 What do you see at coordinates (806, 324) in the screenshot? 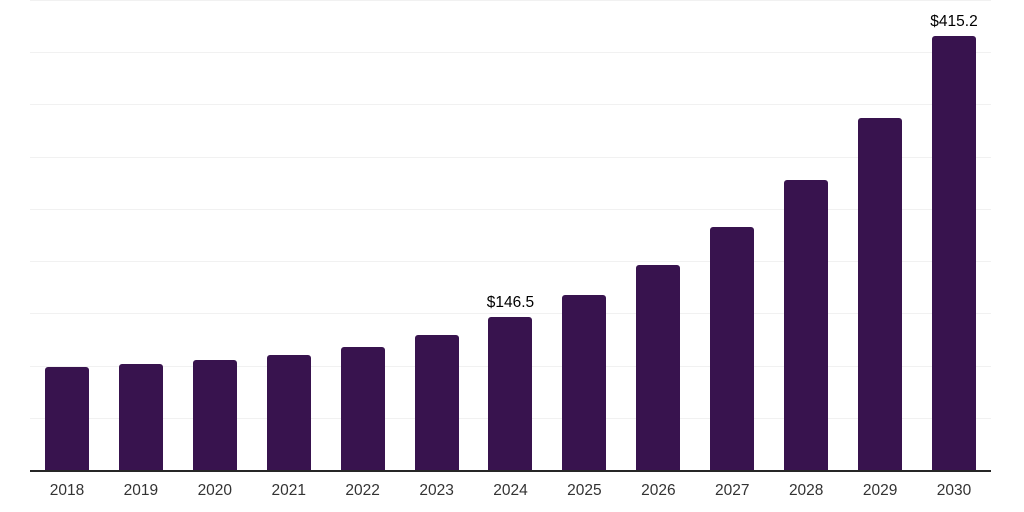
I see `bar-2028` at bounding box center [806, 324].